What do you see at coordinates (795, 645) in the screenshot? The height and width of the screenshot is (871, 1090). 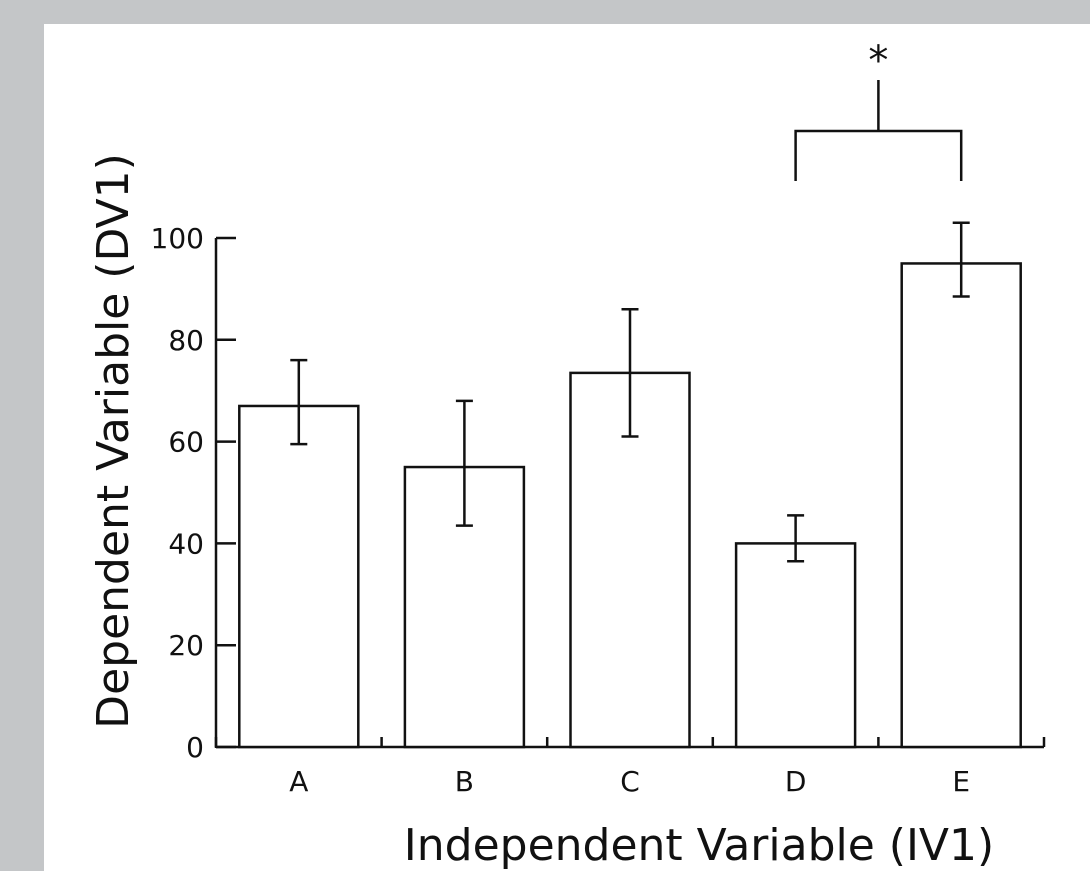 I see `bar-D` at bounding box center [795, 645].